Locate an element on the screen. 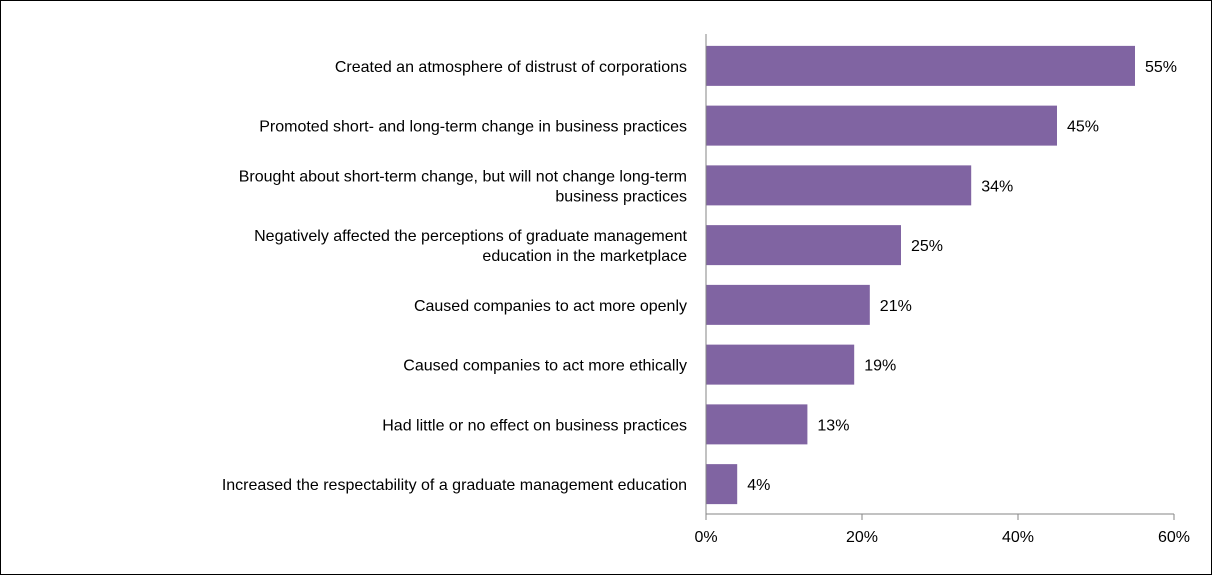 This screenshot has width=1212, height=575. data-label-2: 45% is located at coordinates (1083, 127).